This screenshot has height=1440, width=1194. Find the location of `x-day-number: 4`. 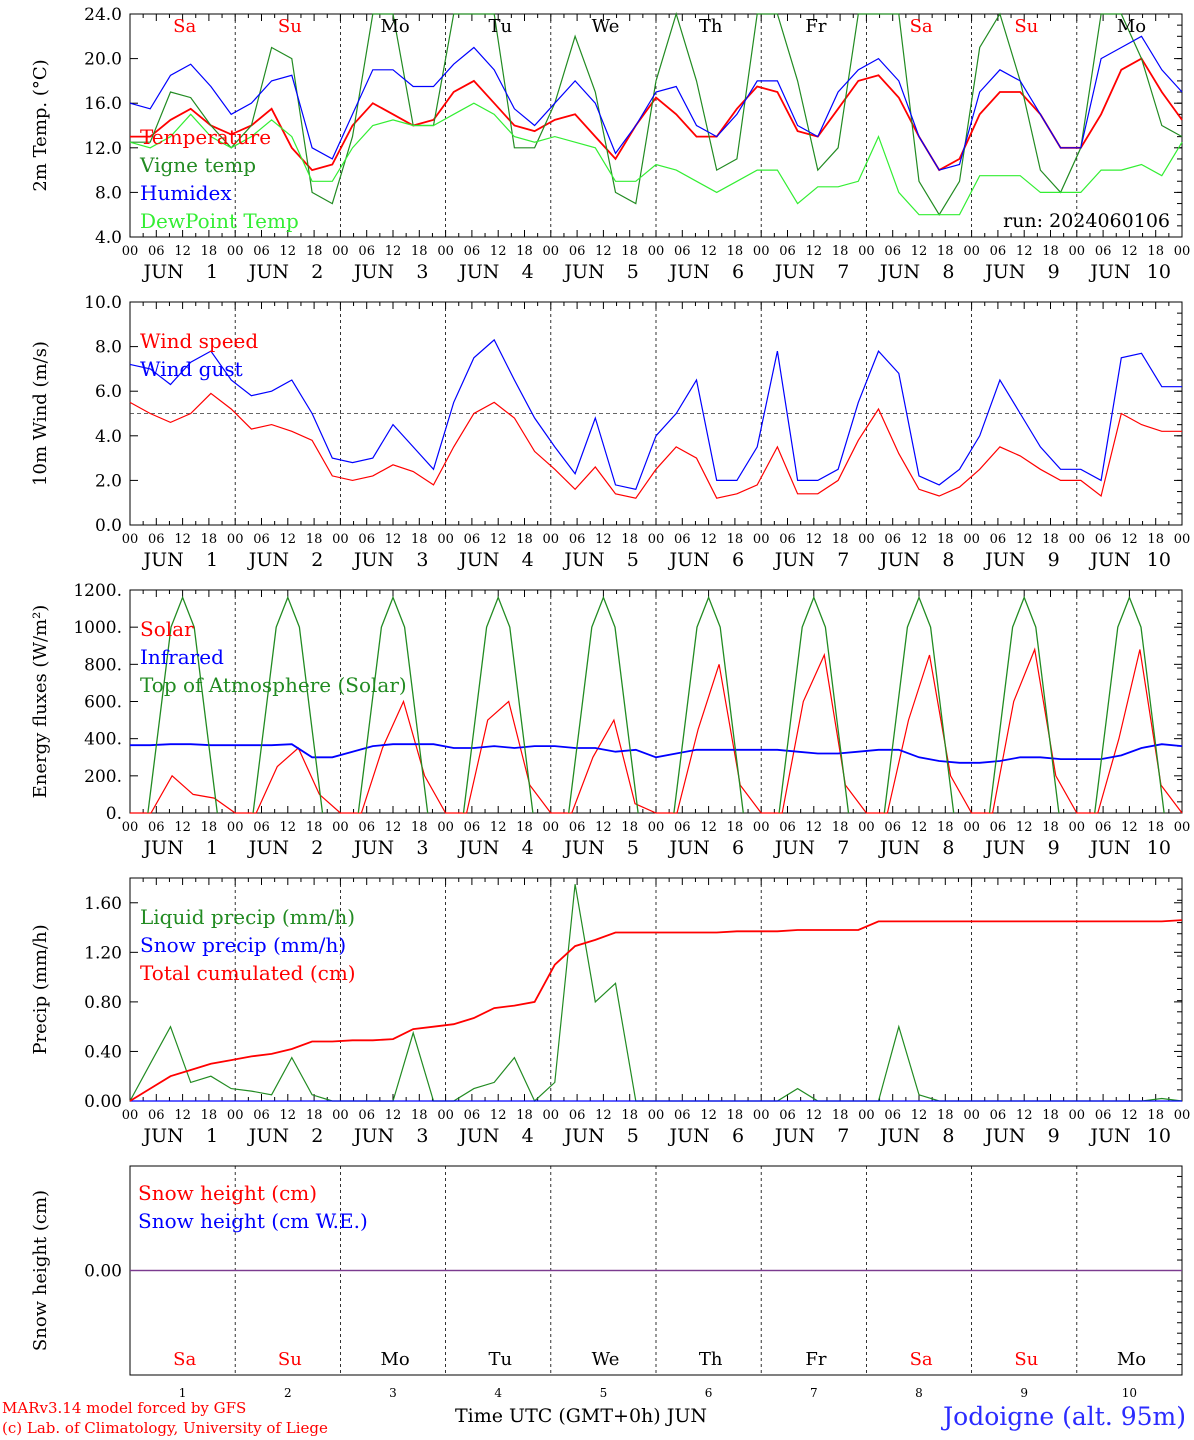

x-day-number: 4 is located at coordinates (498, 1393).